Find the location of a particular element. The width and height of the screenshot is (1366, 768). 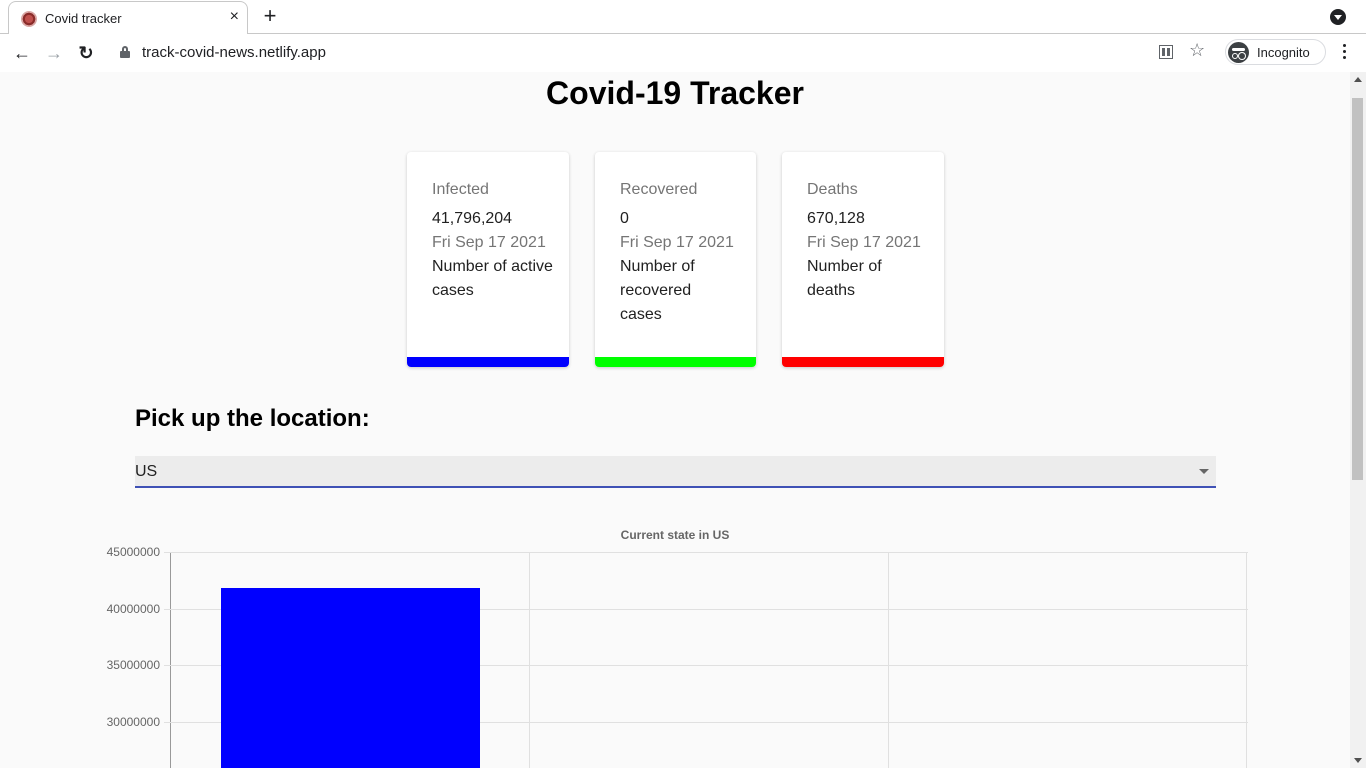

reload-button: ↻ is located at coordinates (86, 53).